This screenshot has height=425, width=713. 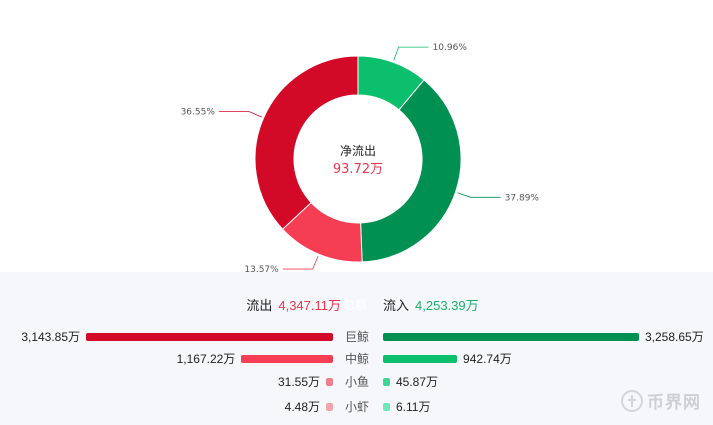 I want to click on total-label: 总额, so click(x=355, y=305).